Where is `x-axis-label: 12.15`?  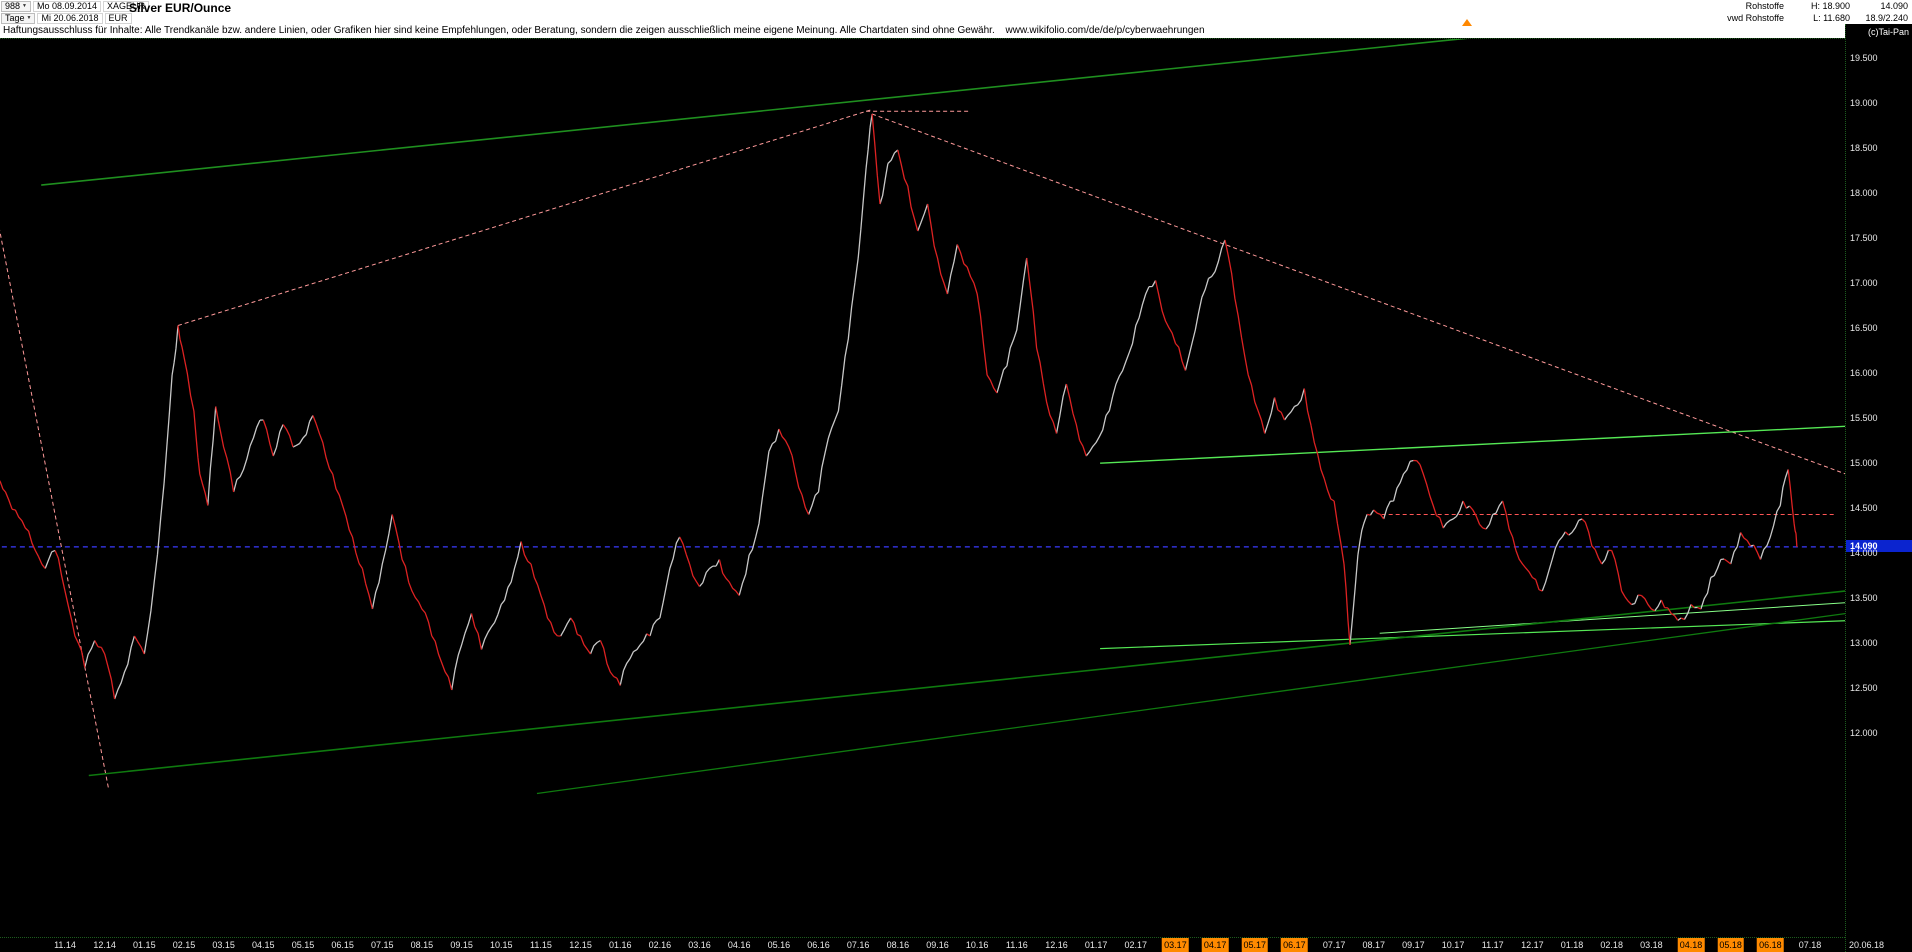
x-axis-label: 12.15 is located at coordinates (580, 945).